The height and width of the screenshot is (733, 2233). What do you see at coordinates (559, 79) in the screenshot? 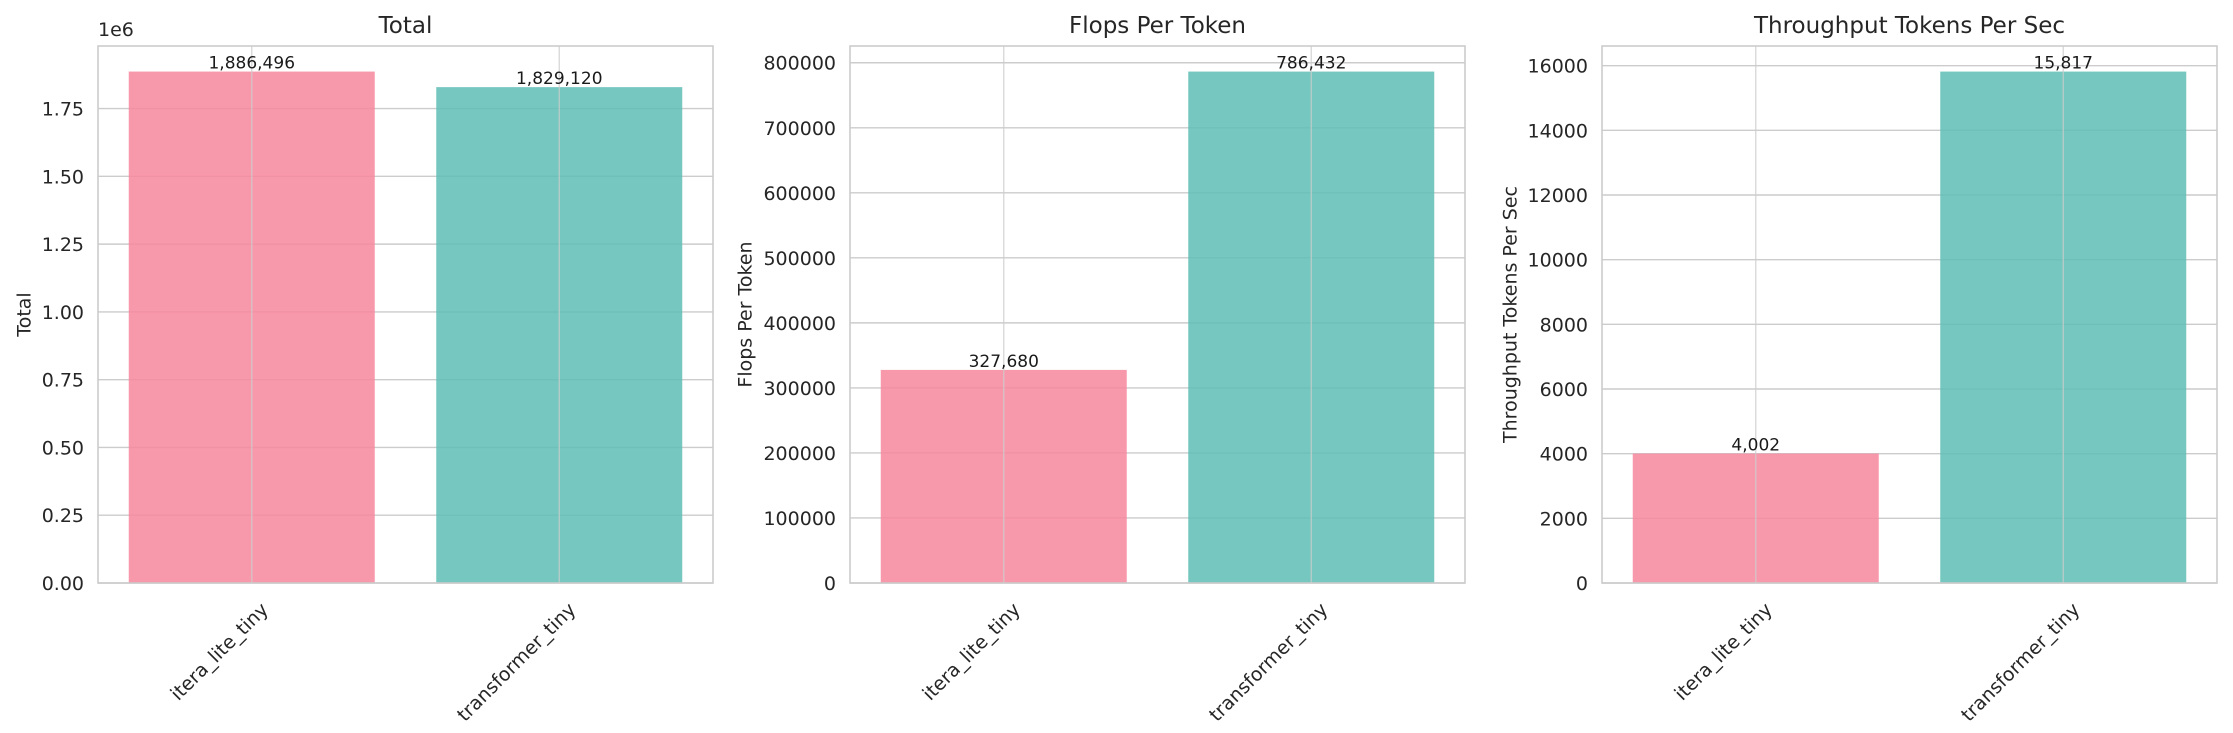
I see `bar-value-label: 1,829,120` at bounding box center [559, 79].